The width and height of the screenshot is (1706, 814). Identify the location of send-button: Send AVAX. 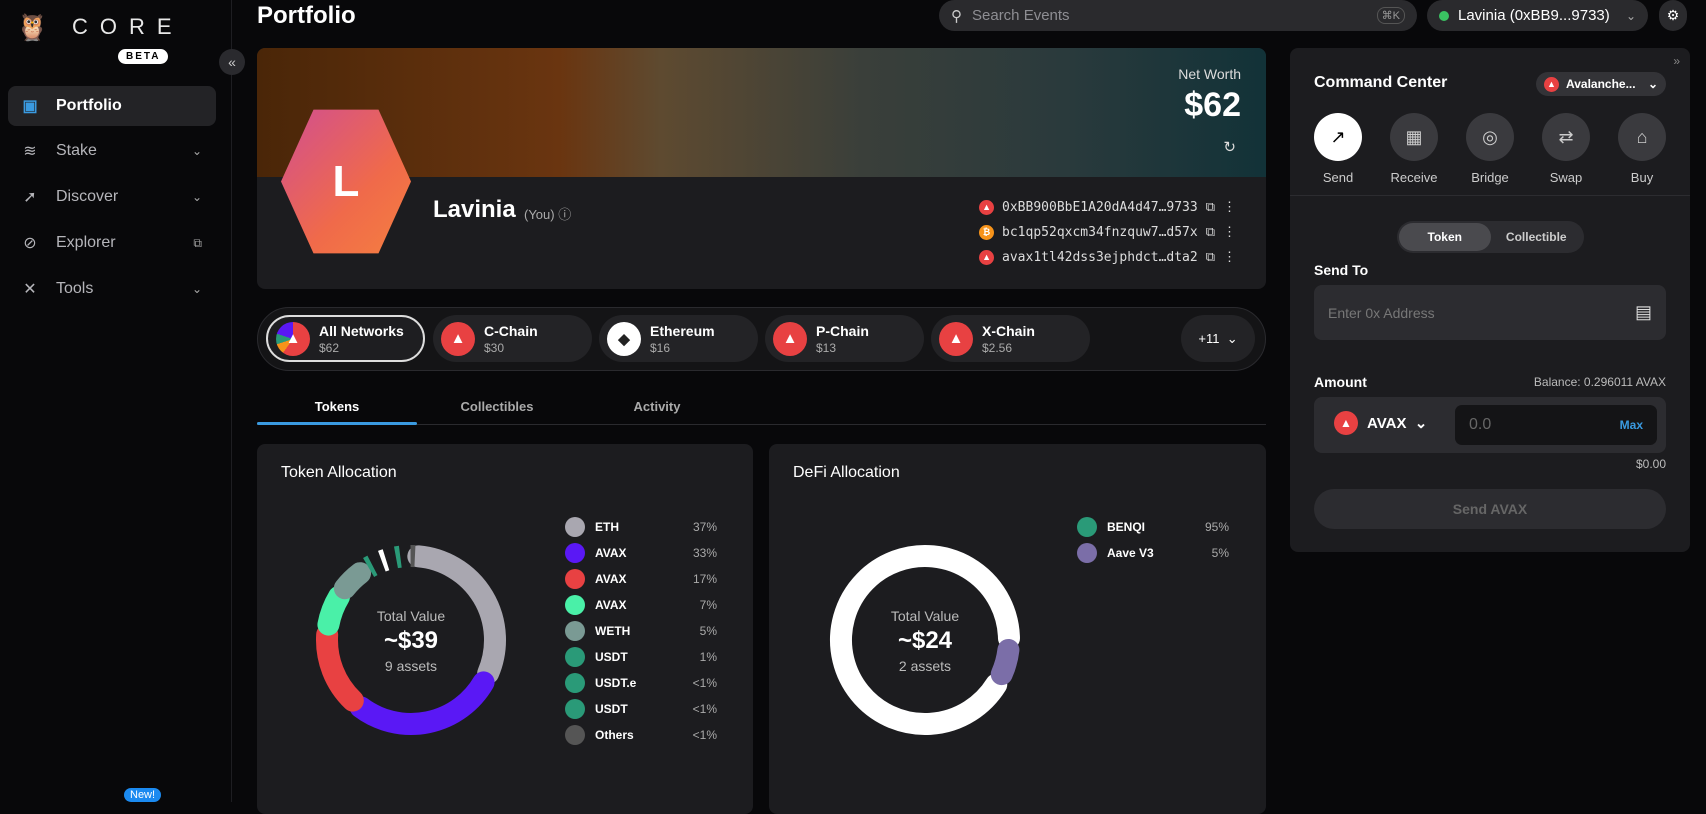
(1490, 509).